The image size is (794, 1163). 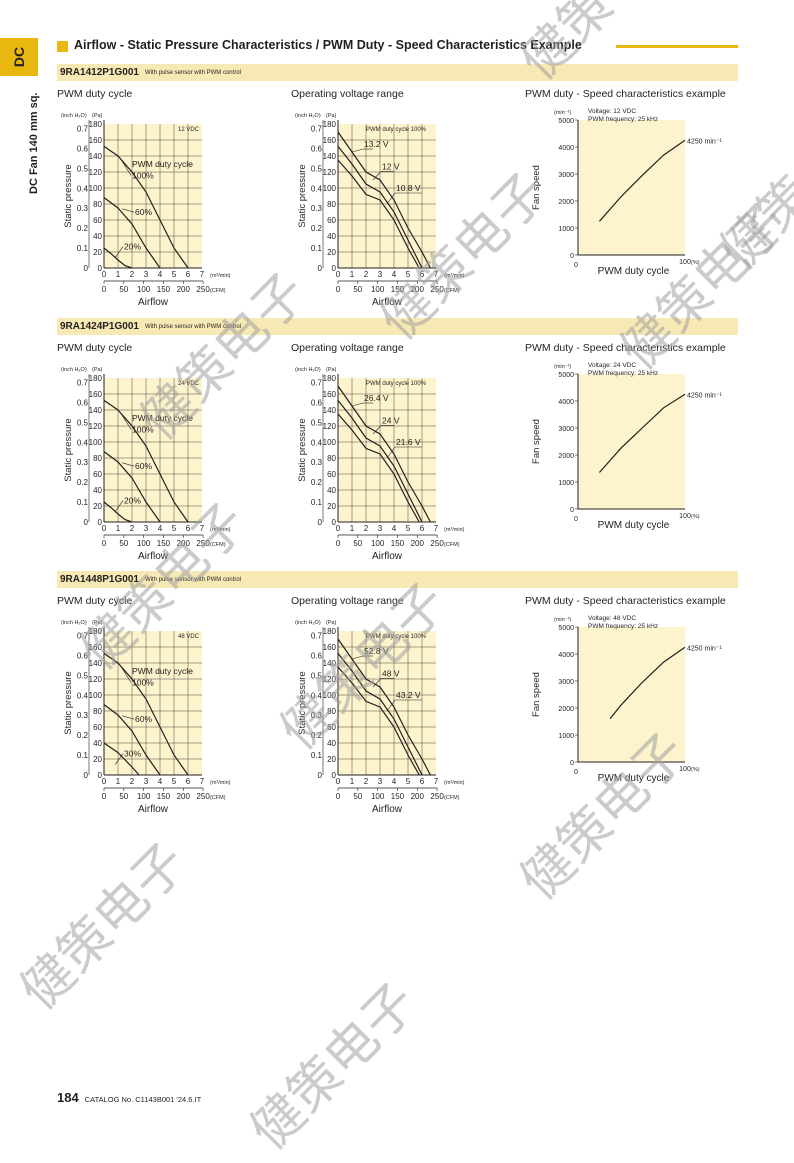 What do you see at coordinates (188, 528) in the screenshot?
I see `x-tick-label-m3: 6` at bounding box center [188, 528].